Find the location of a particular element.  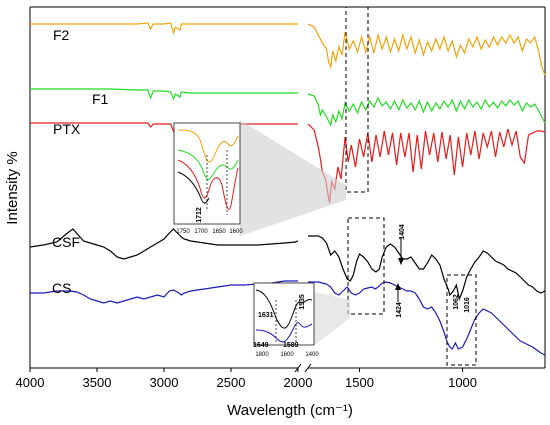

svg-text: 1650 is located at coordinates (219, 232).